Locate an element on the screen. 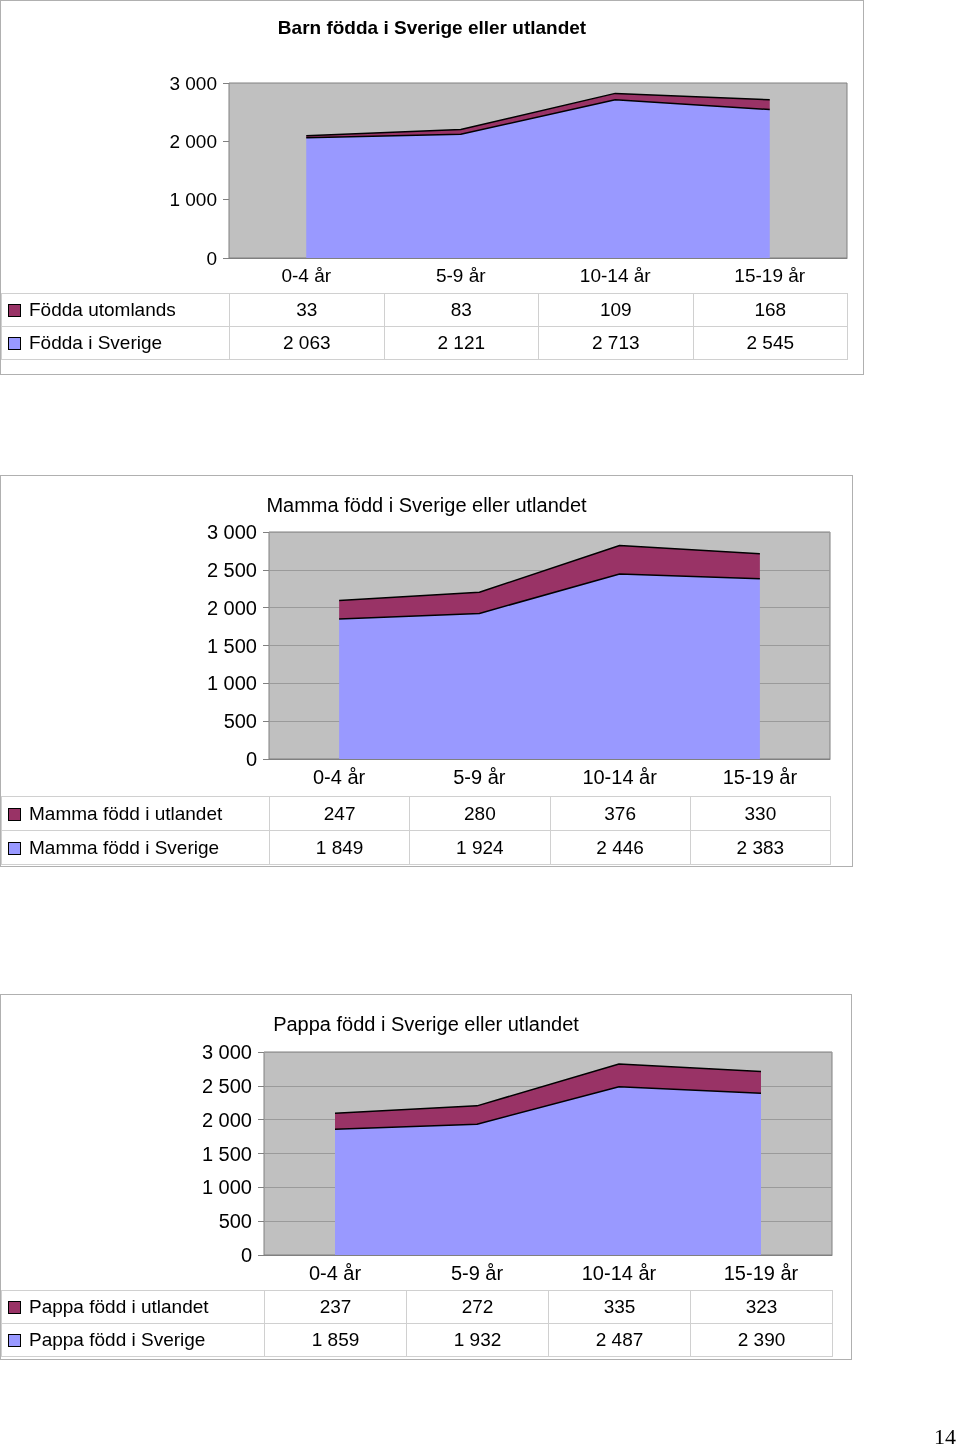  data-label: 376 is located at coordinates (620, 813).